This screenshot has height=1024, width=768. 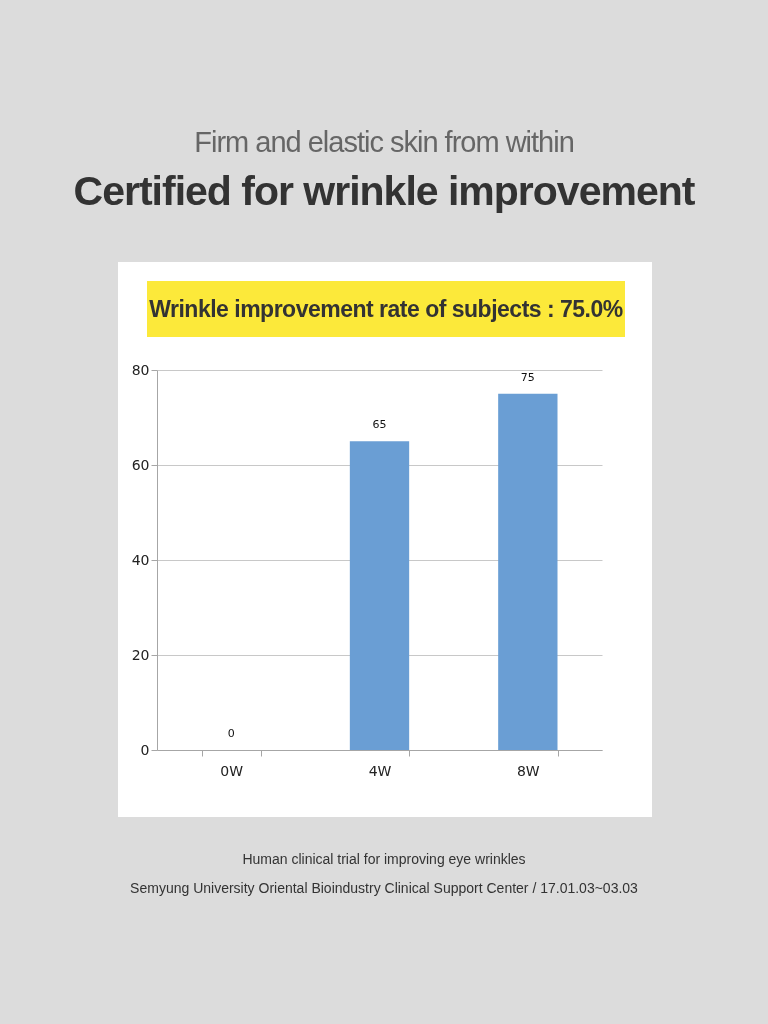 I want to click on y-tick-label: 80, so click(x=140, y=369).